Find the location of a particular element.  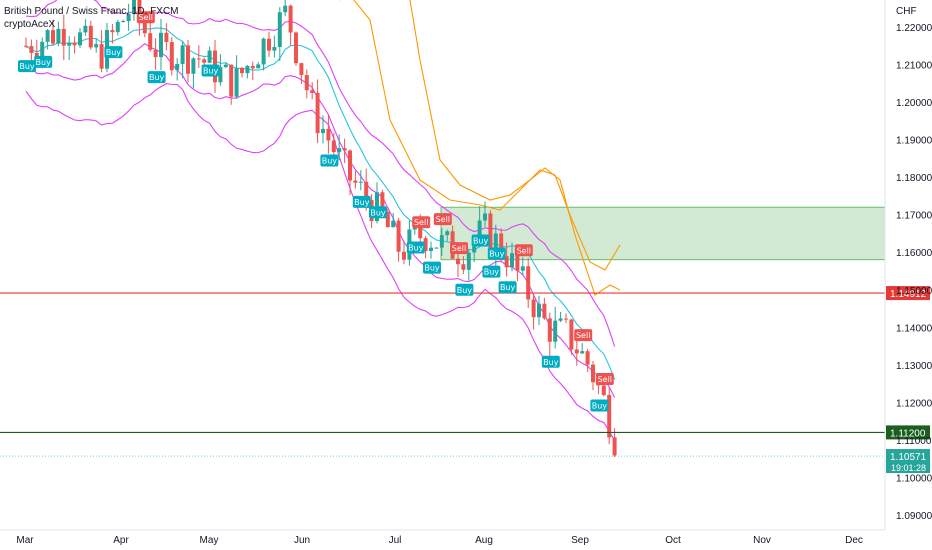

x-tick-label: Apr is located at coordinates (121, 540).